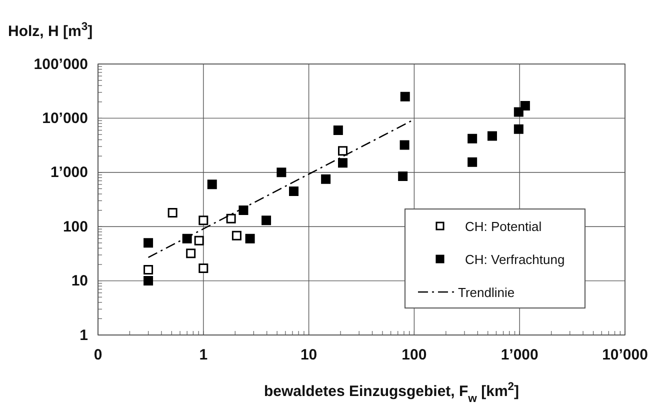 The image size is (657, 405). What do you see at coordinates (98, 355) in the screenshot?
I see `x-tick-label: 0` at bounding box center [98, 355].